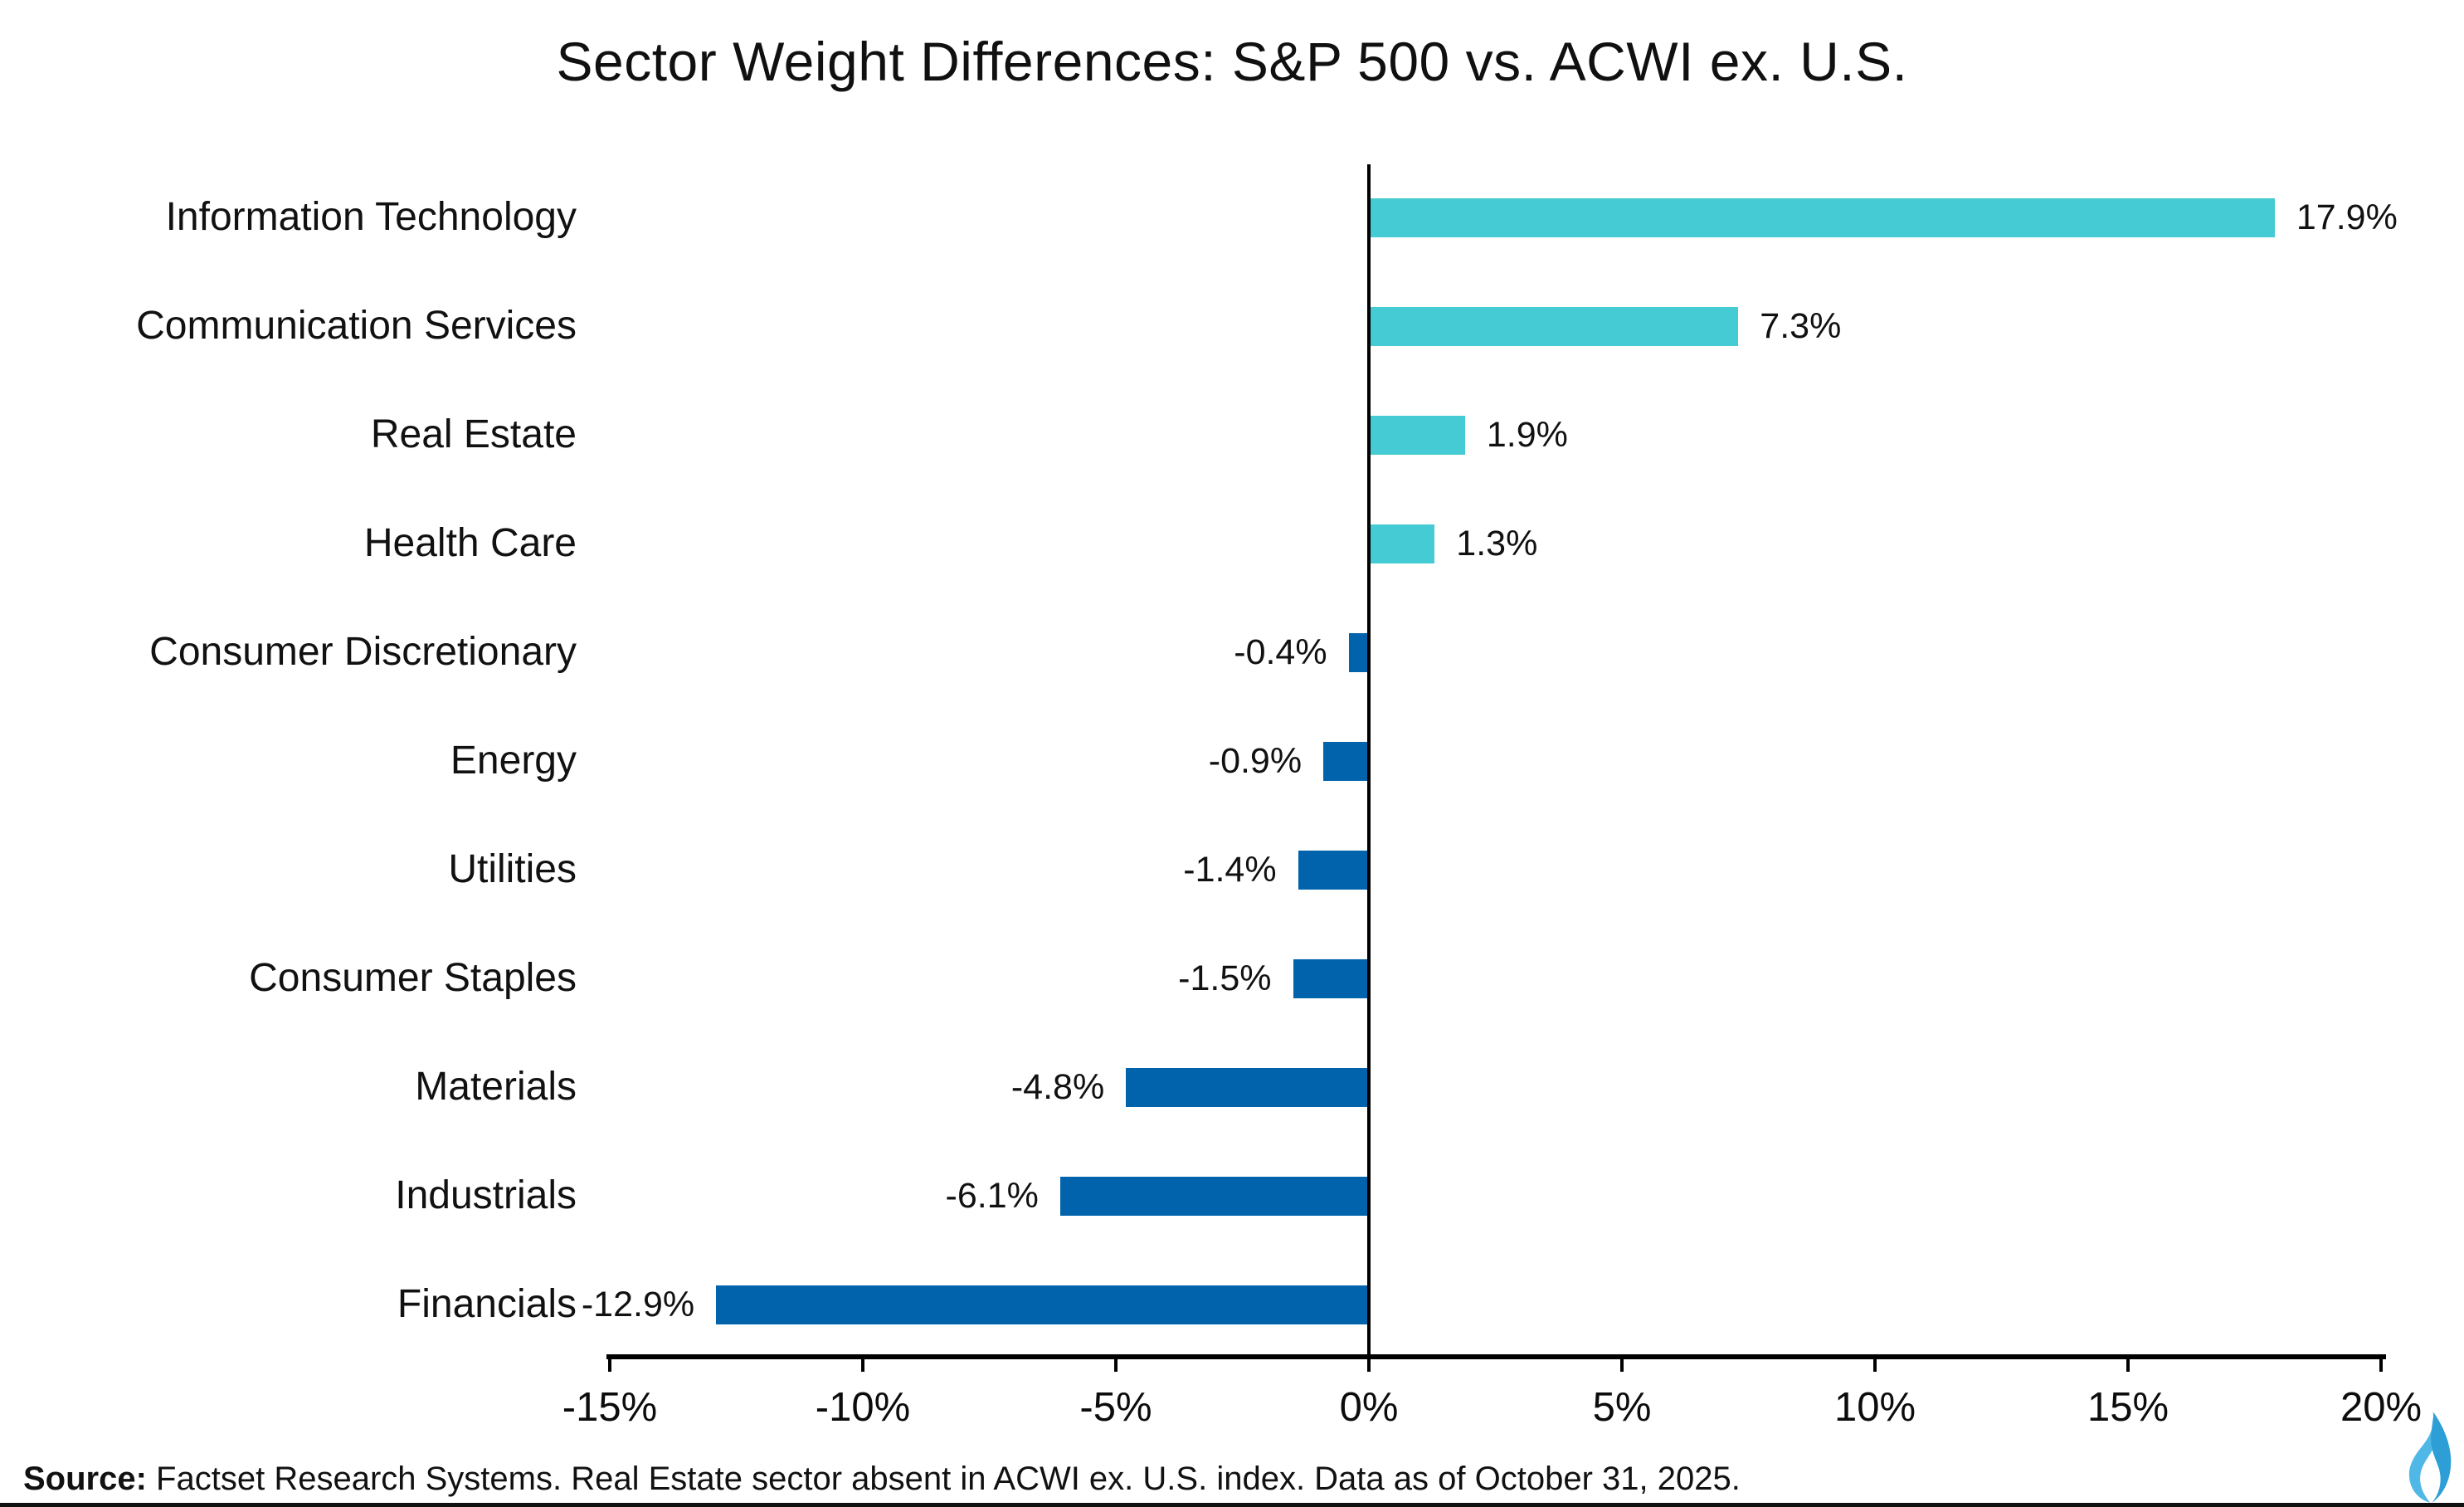 Image resolution: width=2464 pixels, height=1507 pixels. Describe the element at coordinates (1622, 1408) in the screenshot. I see `x-tick-label: 5%` at that location.